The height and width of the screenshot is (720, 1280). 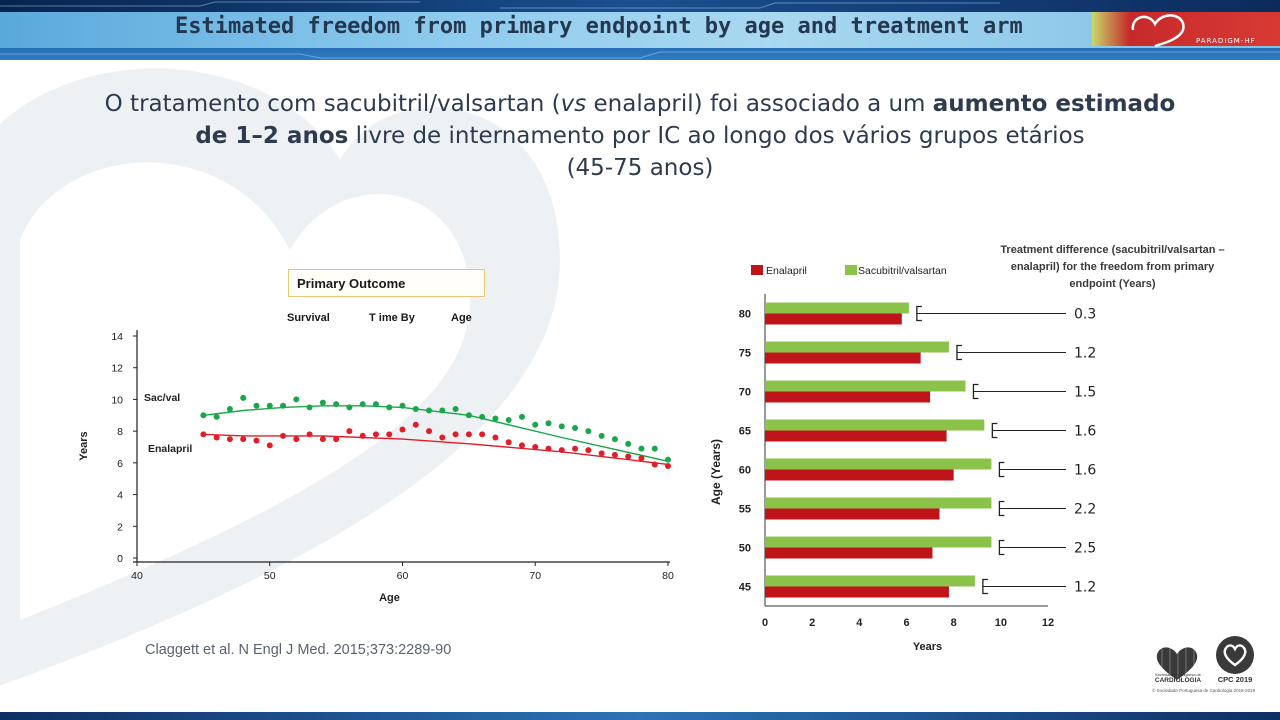 I want to click on legend-label-enalapril: Enalapril, so click(x=786, y=271).